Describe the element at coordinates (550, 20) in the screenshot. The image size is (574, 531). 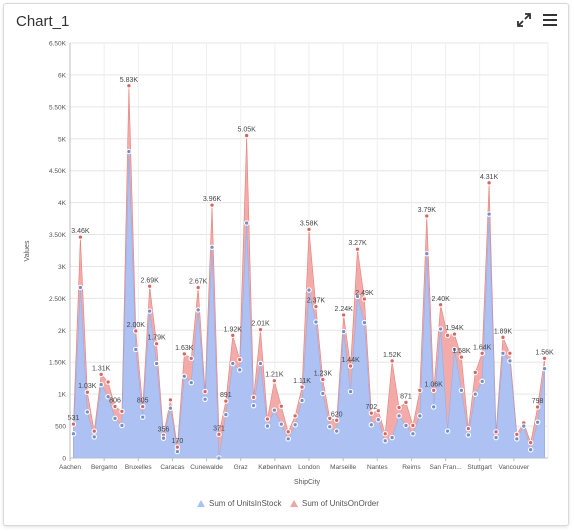
I see `hamburger-menu-icon` at that location.